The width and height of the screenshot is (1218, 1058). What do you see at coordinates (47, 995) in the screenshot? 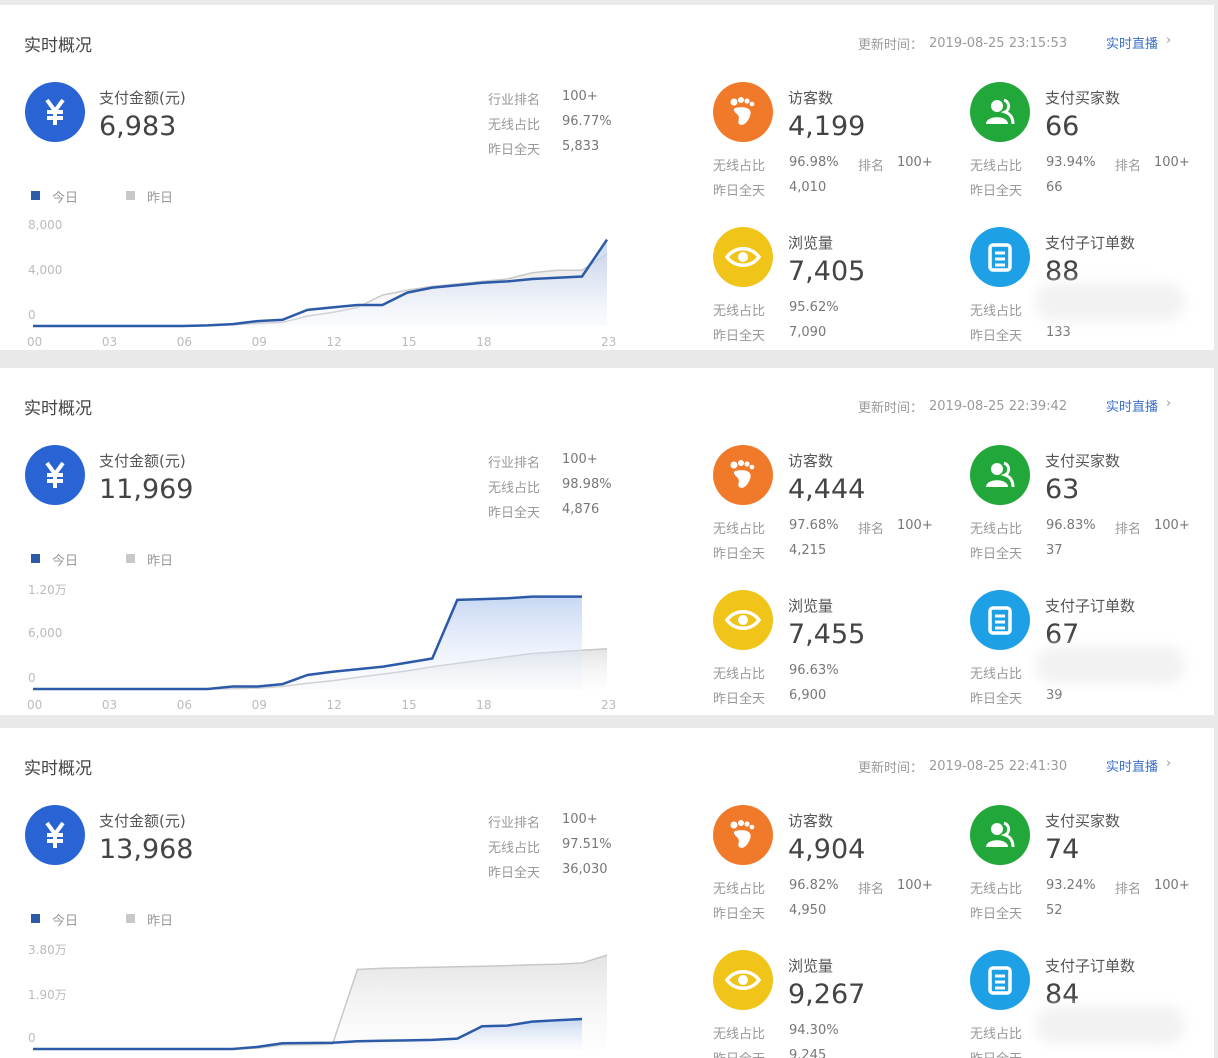
I see `y-tick-label: 1.90万` at bounding box center [47, 995].